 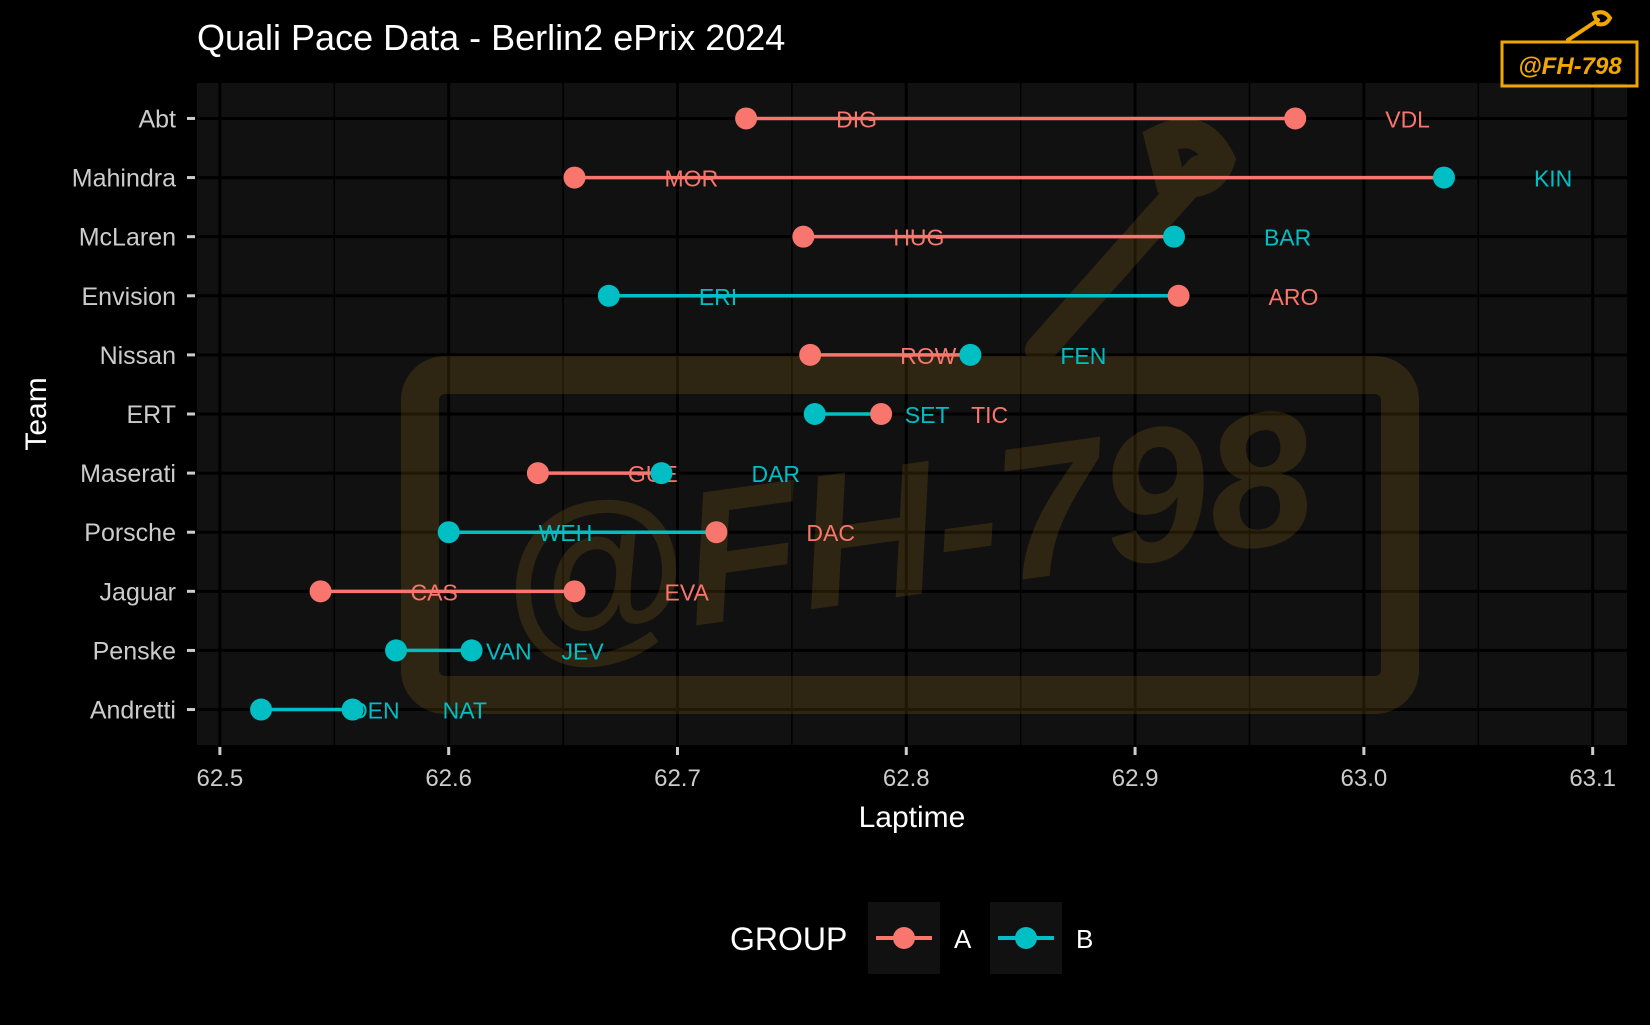 I want to click on legend-key-a-dot, so click(x=904, y=938).